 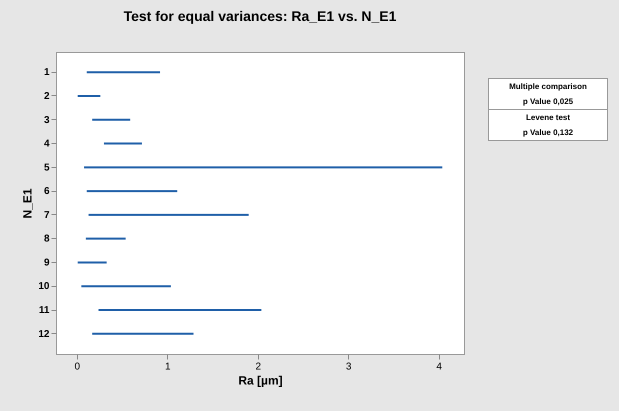 I want to click on text: p Value 0,132, so click(x=548, y=133).